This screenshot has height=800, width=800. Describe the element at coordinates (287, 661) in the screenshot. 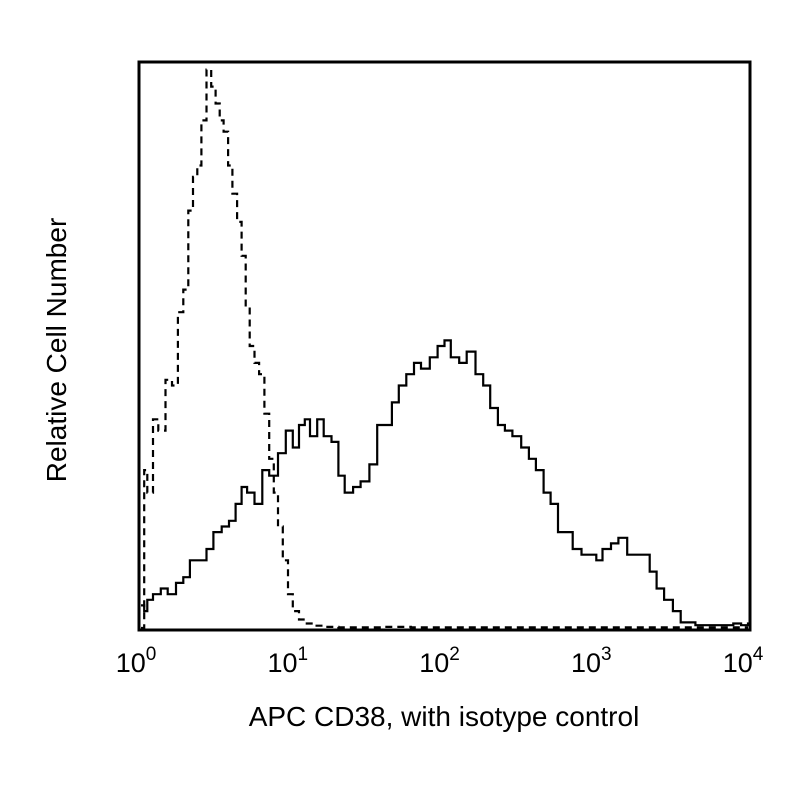

I see `x-tick-label: 10¹` at that location.